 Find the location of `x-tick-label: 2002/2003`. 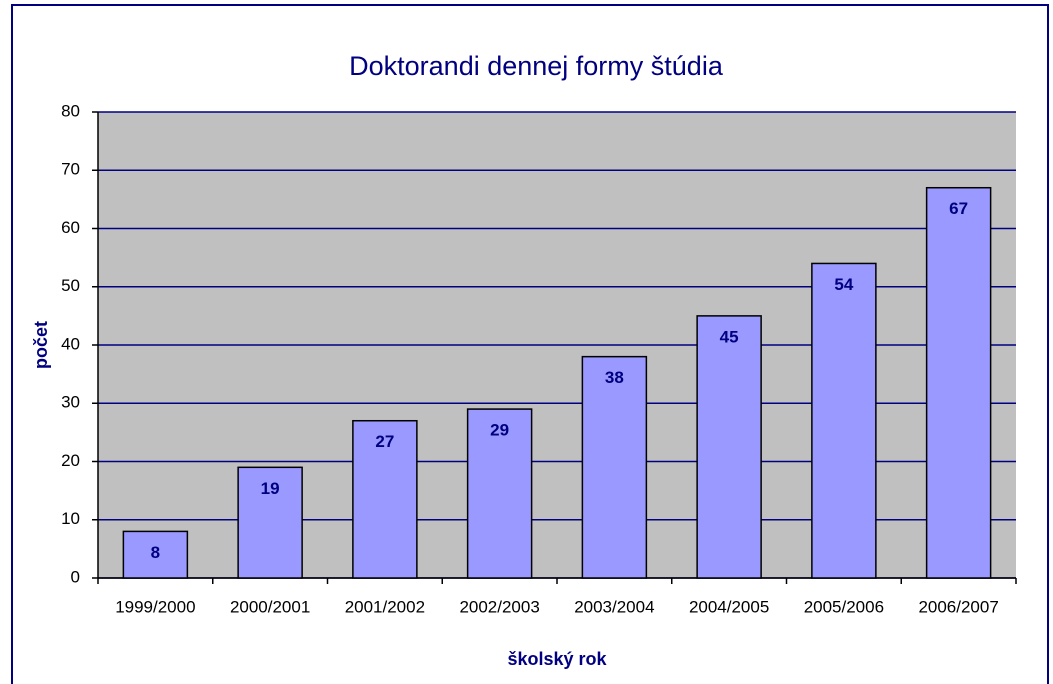

x-tick-label: 2002/2003 is located at coordinates (499, 606).